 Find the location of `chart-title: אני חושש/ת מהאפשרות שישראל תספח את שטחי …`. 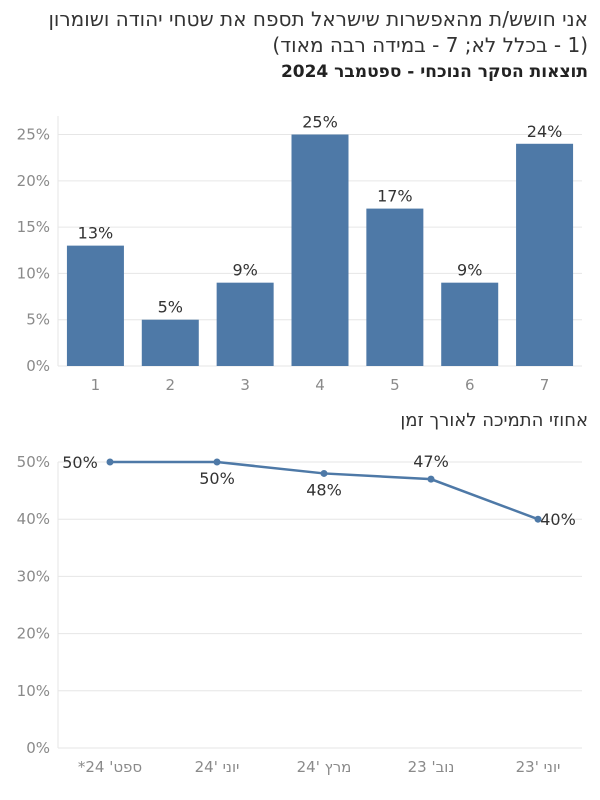

chart-title: אני חושש/ת מהאפשרות שישראל תספח את שטחי … is located at coordinates (318, 19).